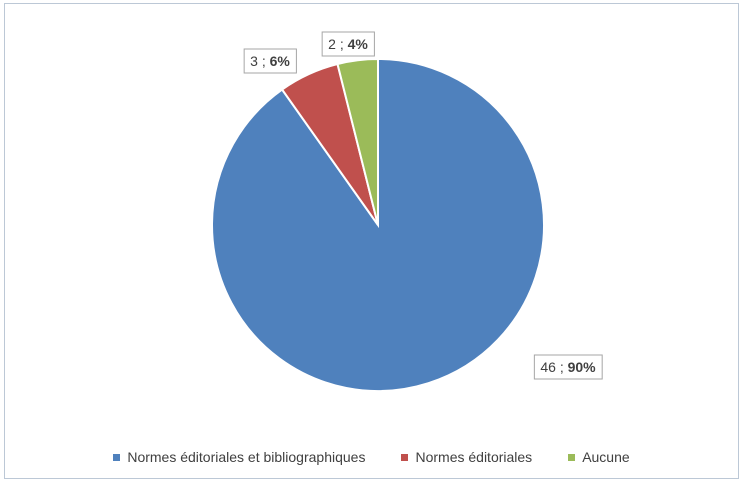 The height and width of the screenshot is (483, 743). I want to click on data-label-2: 2 ; 4%, so click(348, 44).